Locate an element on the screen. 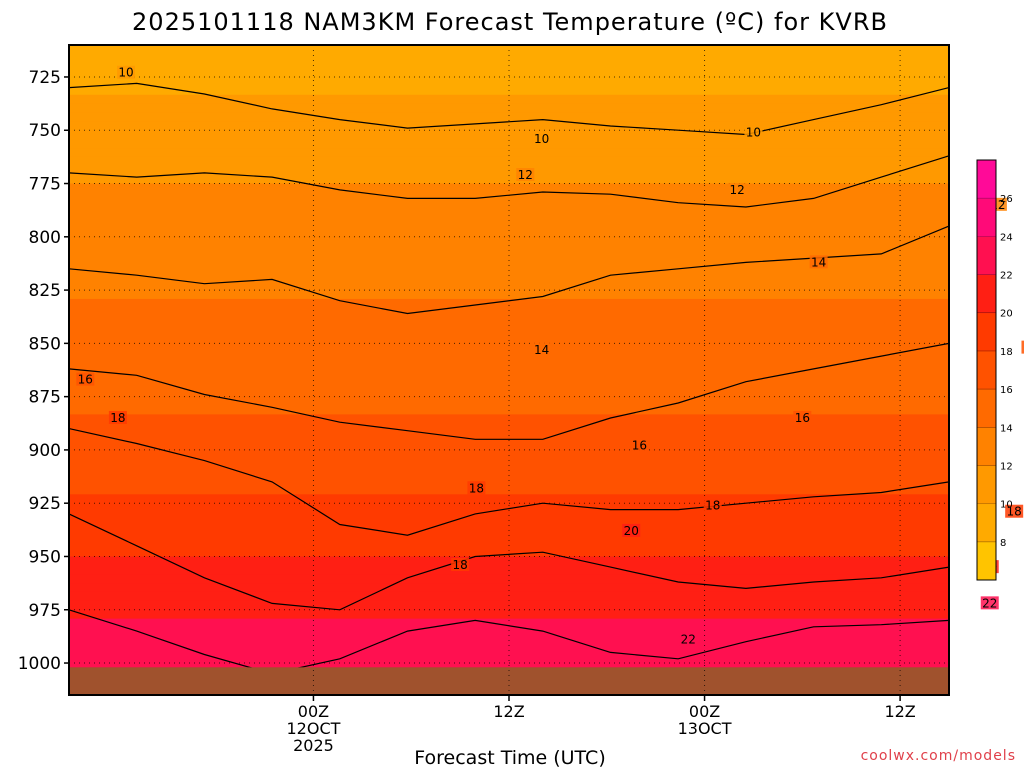 This screenshot has width=1024, height=768. colorbar: 8 10 12 14 16 18 20 22 24 26 is located at coordinates (994, 370).